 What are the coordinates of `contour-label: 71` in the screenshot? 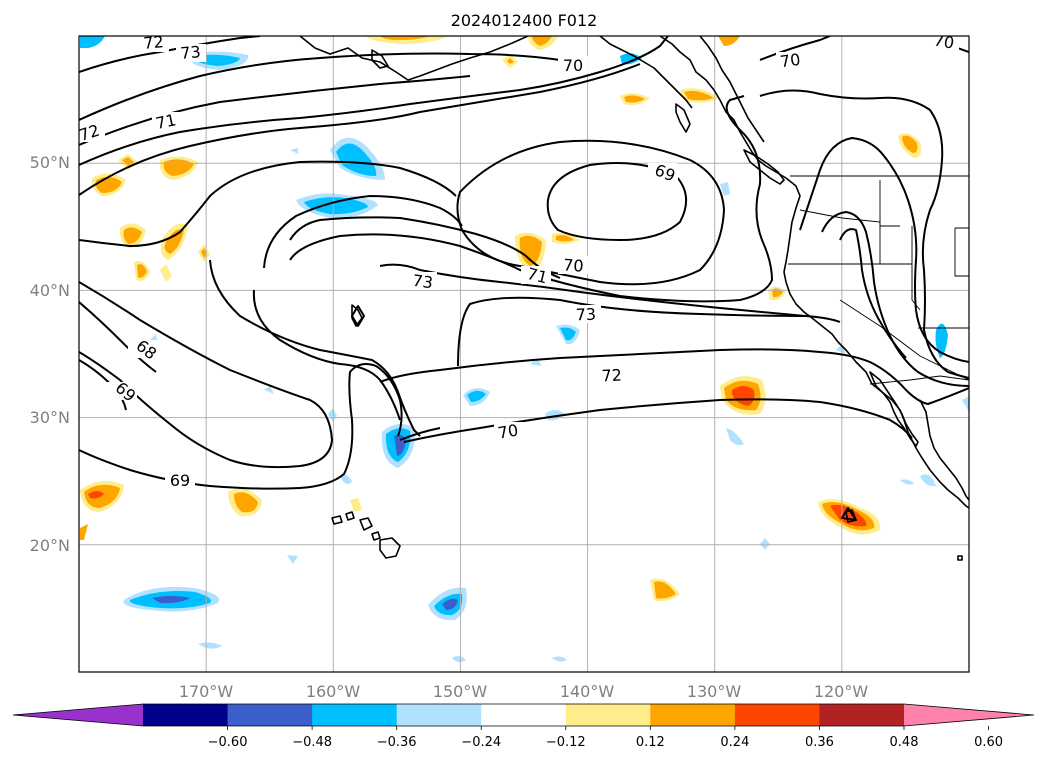 It's located at (166, 121).